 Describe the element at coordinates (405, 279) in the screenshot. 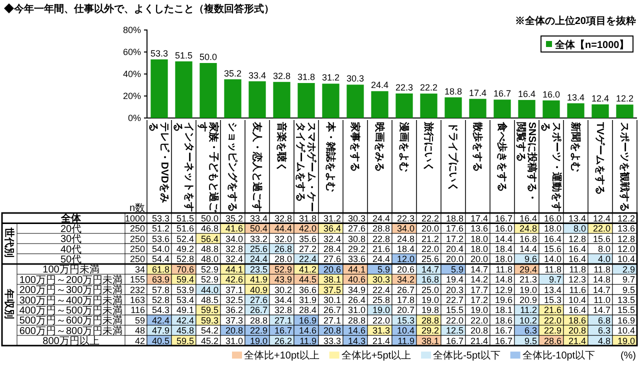

I see `data-label: 34.2` at that location.